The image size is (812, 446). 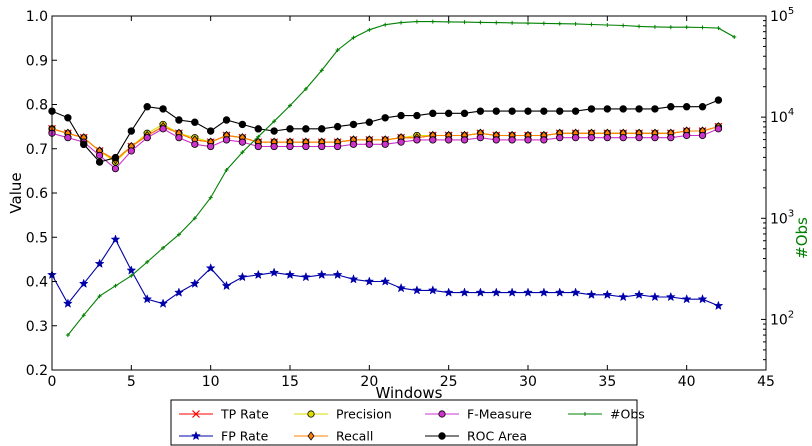 I want to click on legend-label: TP Rate, so click(x=244, y=414).